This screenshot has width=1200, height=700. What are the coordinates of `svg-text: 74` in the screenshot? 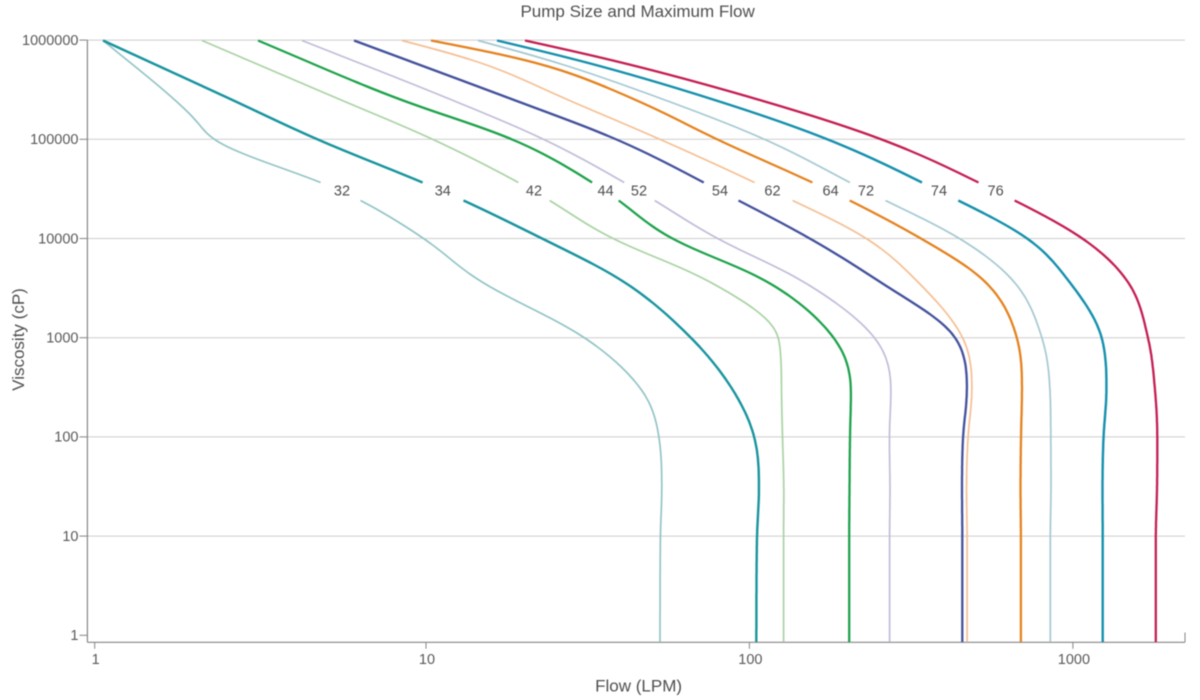 It's located at (939, 192).